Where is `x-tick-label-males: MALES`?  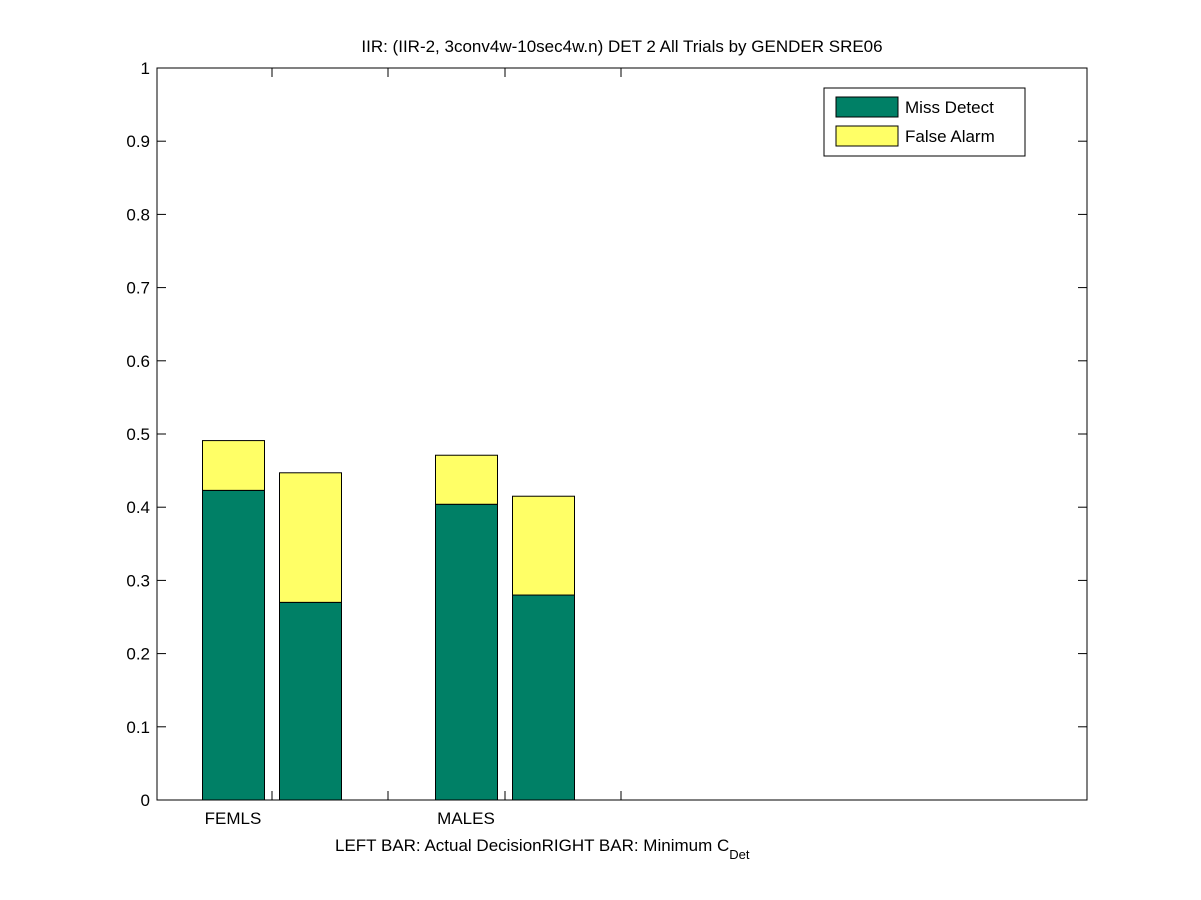 x-tick-label-males: MALES is located at coordinates (466, 818).